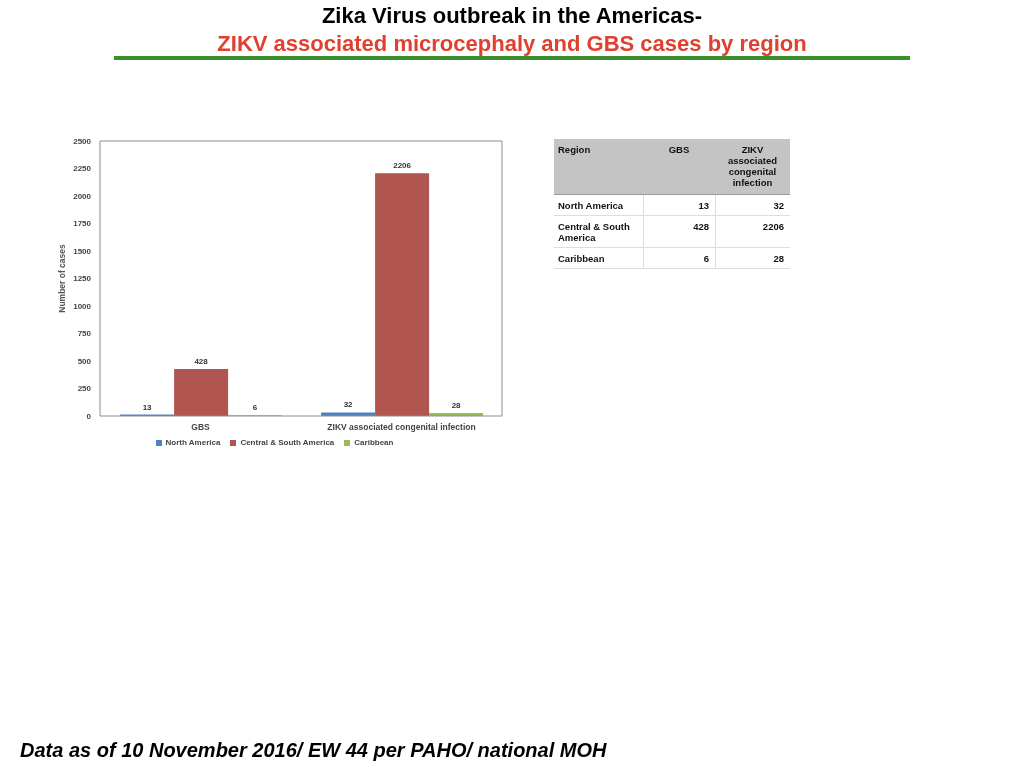  What do you see at coordinates (89, 416) in the screenshot?
I see `y-tick-label: 0` at bounding box center [89, 416].